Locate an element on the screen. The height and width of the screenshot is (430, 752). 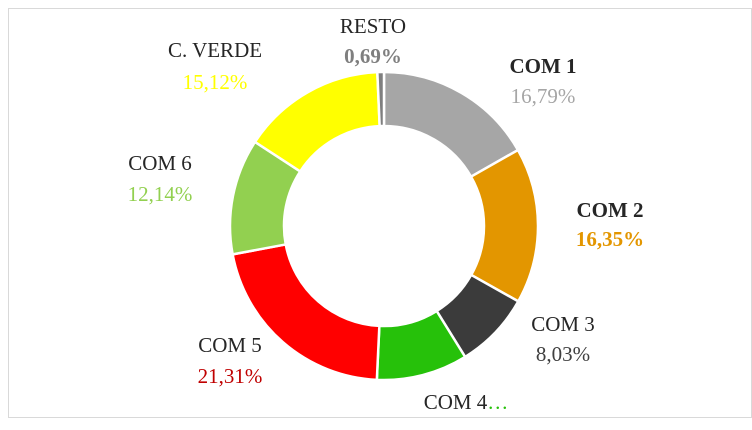
donut-slice is located at coordinates (381, 99).